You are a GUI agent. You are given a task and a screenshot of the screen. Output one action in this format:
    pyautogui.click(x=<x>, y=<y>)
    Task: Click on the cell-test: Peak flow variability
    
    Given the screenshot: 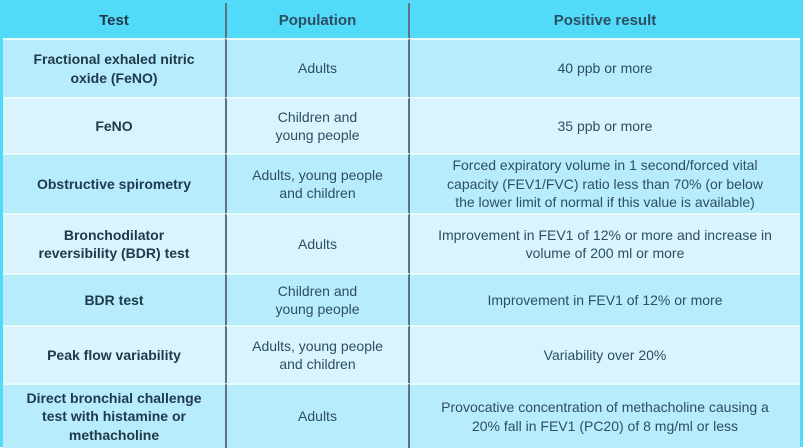 What is the action you would take?
    pyautogui.click(x=114, y=354)
    